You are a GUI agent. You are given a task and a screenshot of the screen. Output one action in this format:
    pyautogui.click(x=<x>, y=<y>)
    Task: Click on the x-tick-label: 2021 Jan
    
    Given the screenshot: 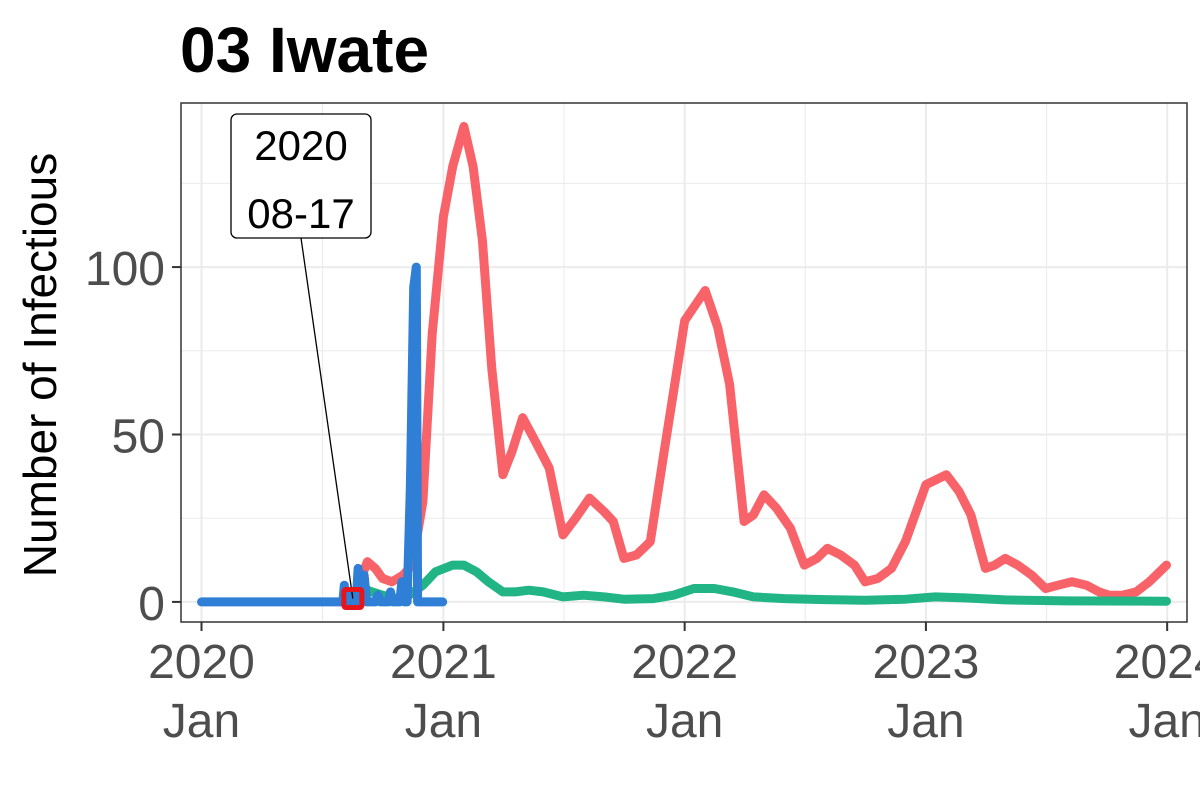 What is the action you would take?
    pyautogui.click(x=443, y=692)
    